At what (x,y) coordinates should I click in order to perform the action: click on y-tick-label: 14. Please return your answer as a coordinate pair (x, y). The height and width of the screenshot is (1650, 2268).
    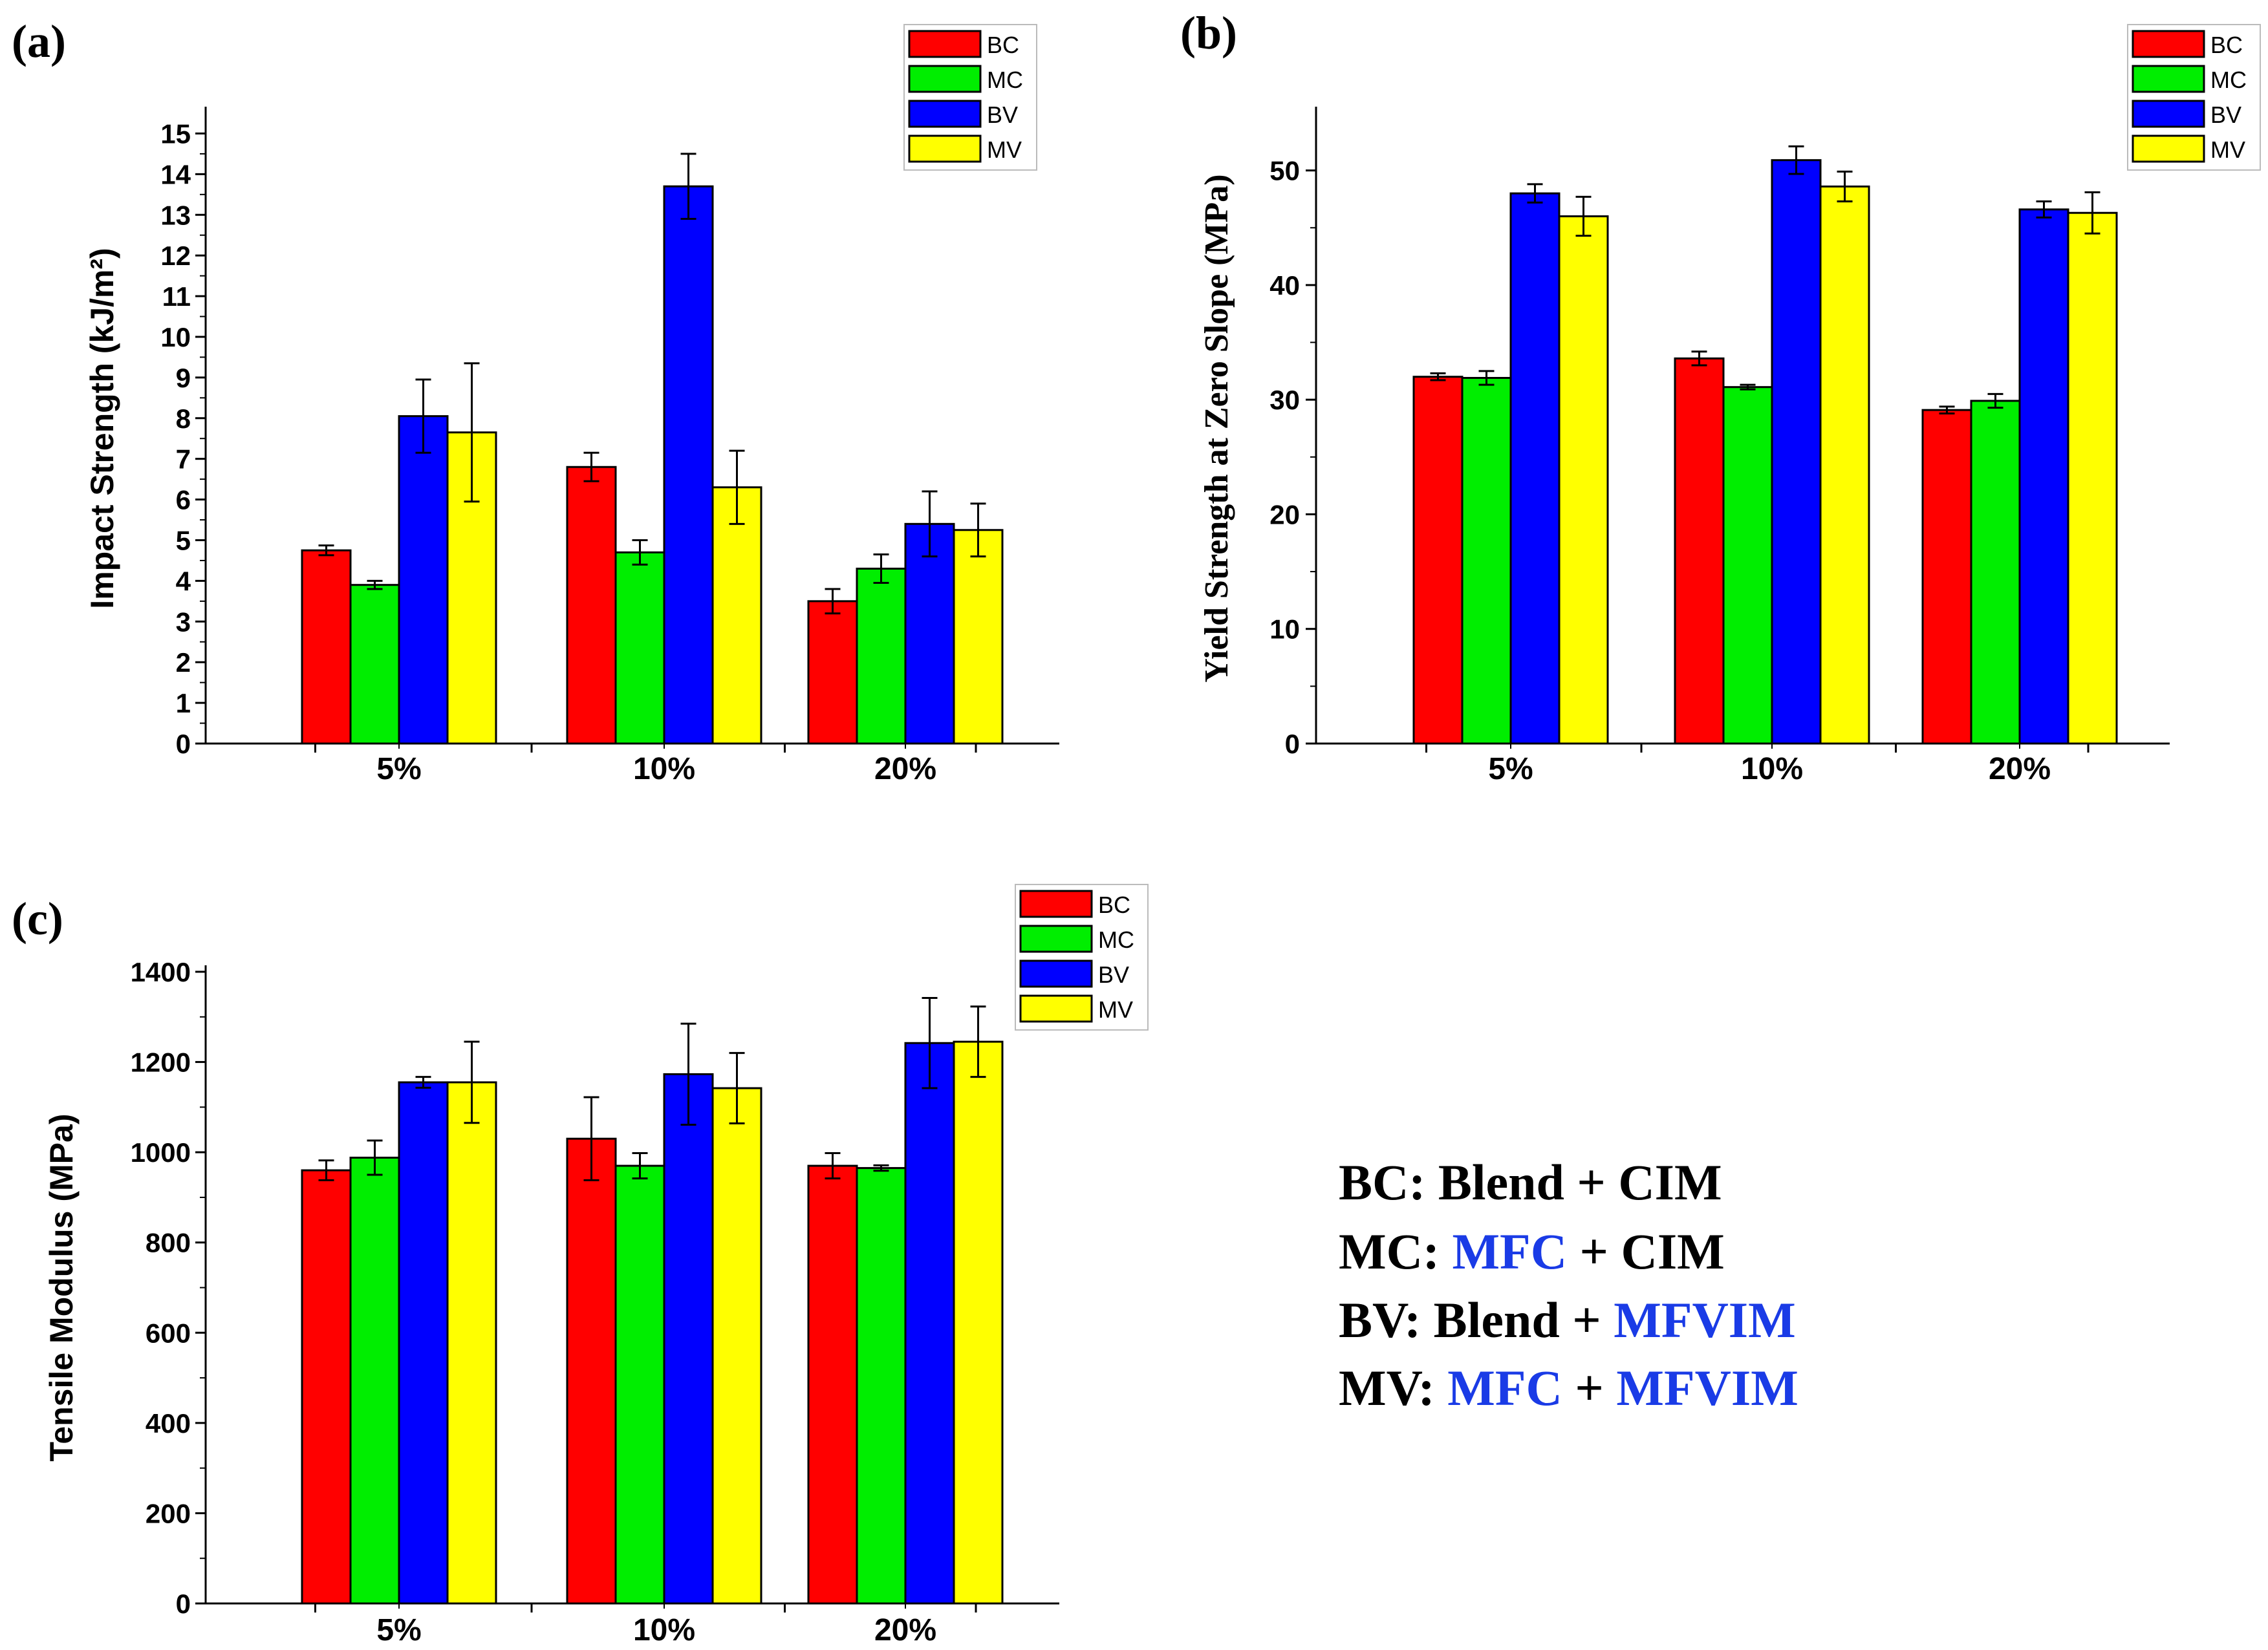
    Looking at the image, I should click on (175, 174).